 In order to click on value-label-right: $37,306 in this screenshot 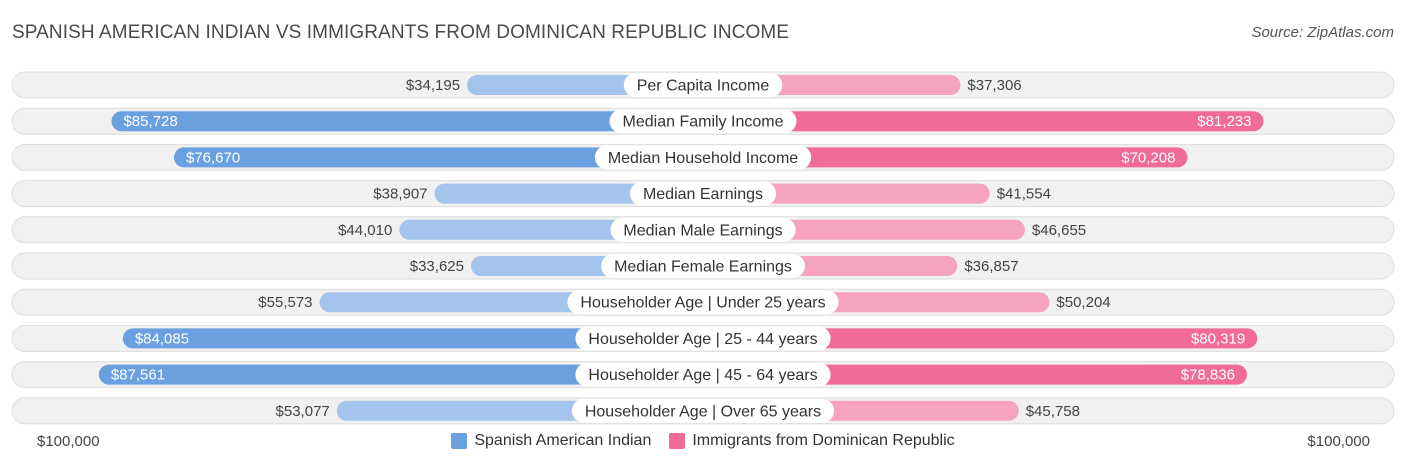, I will do `click(994, 85)`.